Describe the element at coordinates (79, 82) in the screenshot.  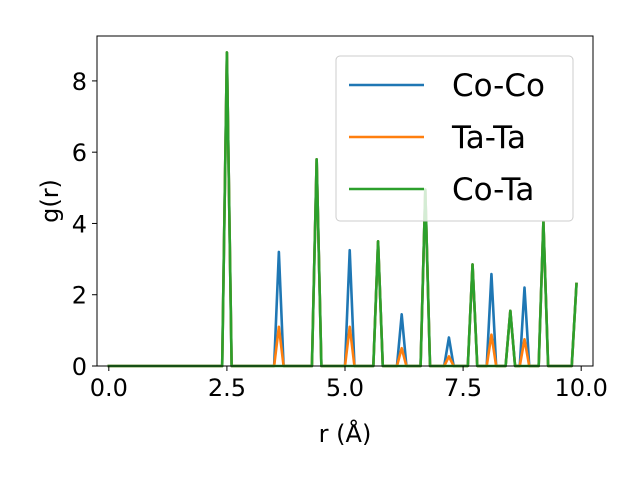
I see `y-tick-label: 8` at that location.